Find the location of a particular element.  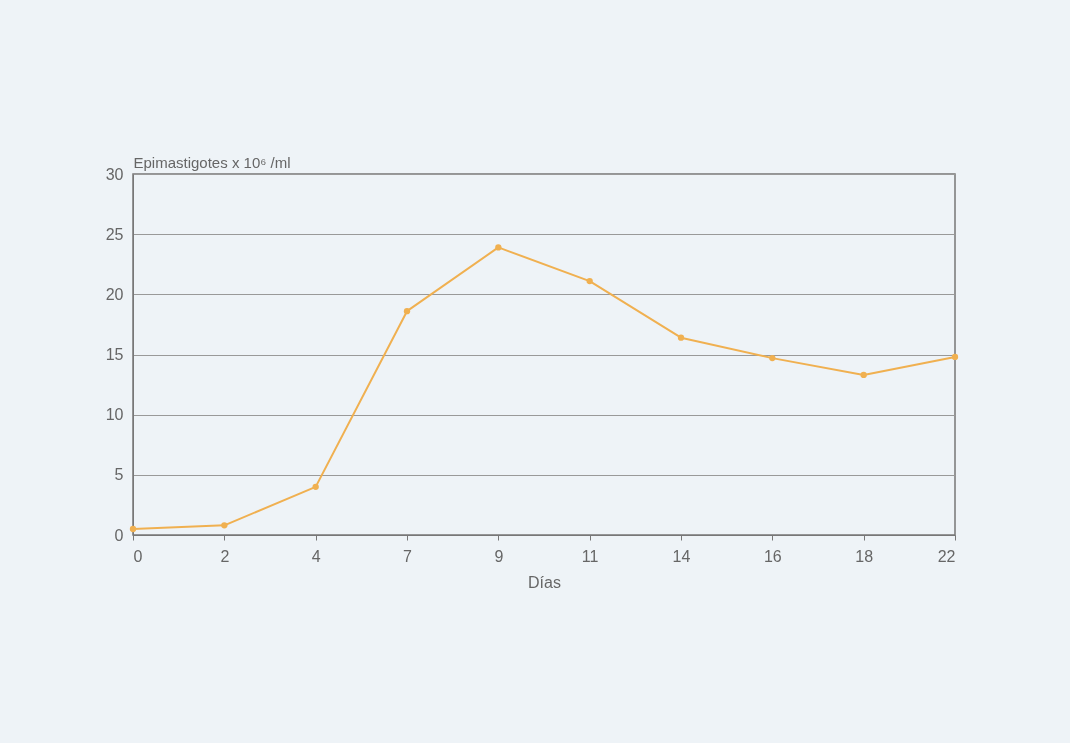

y-tick-label: 20 is located at coordinates (114, 294).